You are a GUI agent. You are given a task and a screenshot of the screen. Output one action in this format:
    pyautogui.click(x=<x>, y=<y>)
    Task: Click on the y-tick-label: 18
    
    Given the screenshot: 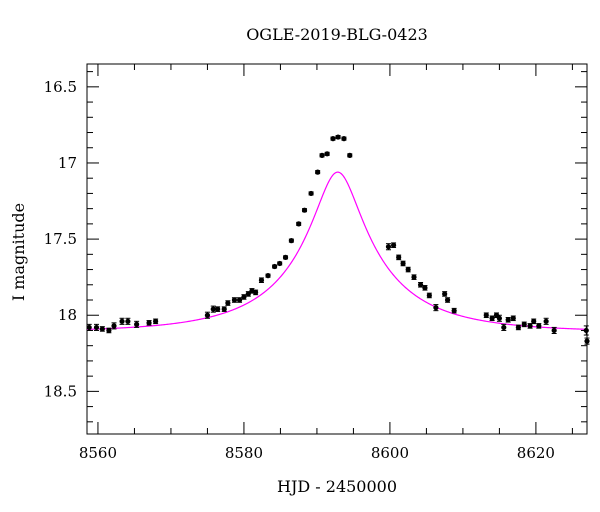 What is the action you would take?
    pyautogui.click(x=67, y=315)
    